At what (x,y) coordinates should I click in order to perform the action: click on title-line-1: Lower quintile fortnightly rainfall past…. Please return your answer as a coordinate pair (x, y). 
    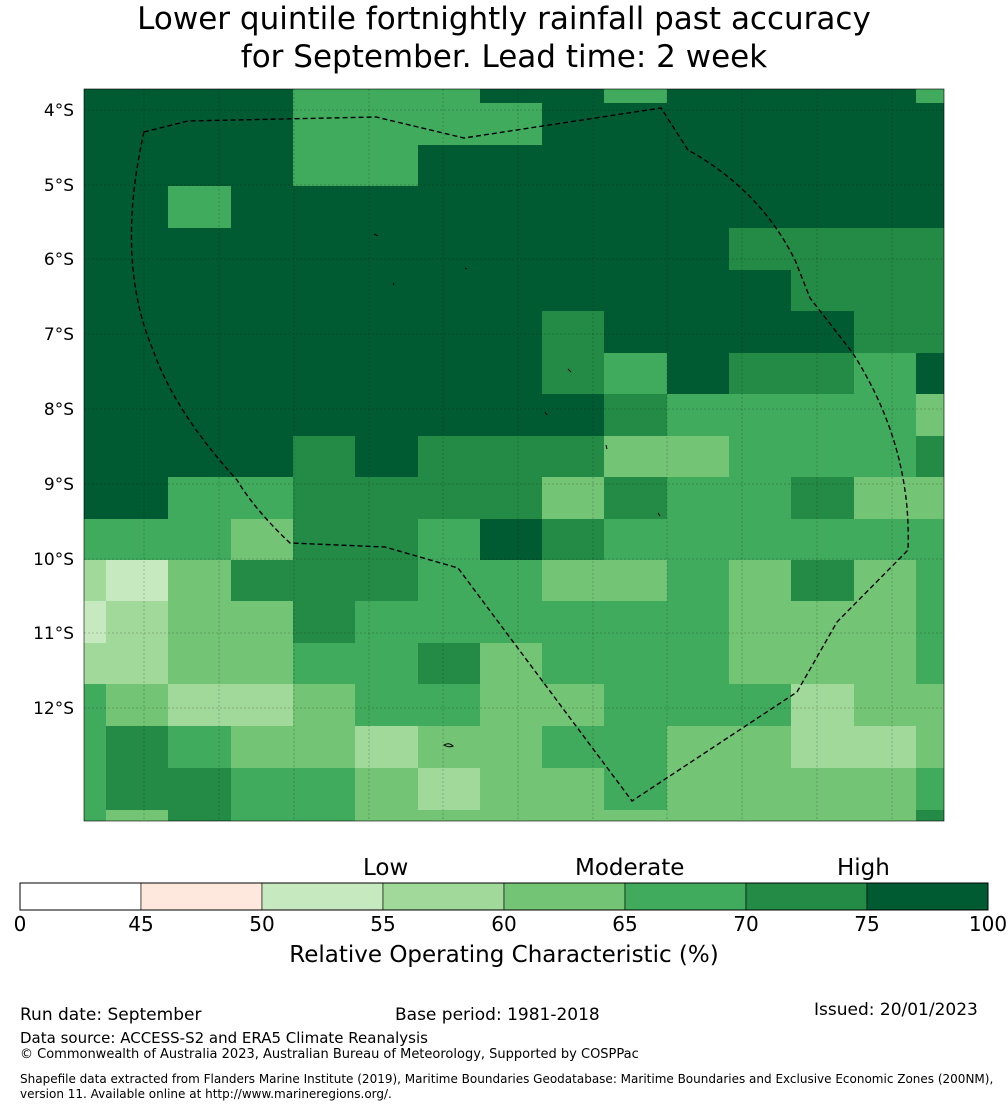
    Looking at the image, I should click on (504, 19).